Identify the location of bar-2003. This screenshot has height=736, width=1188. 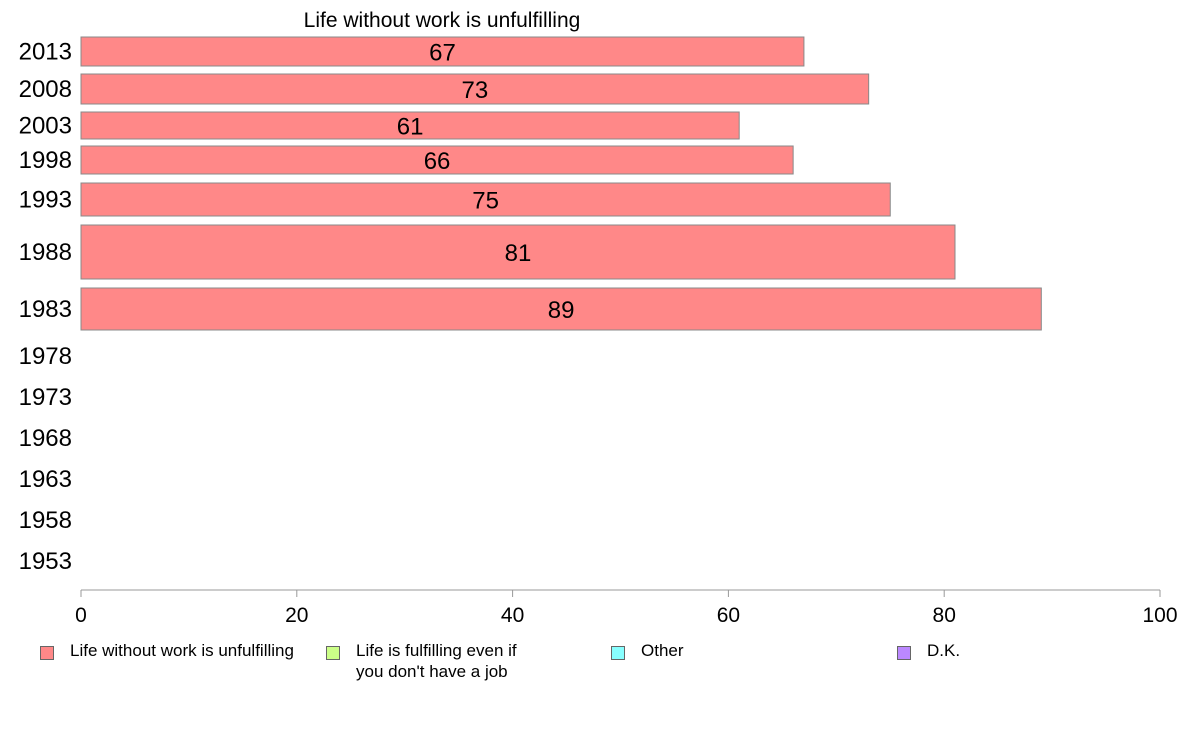
(410, 125).